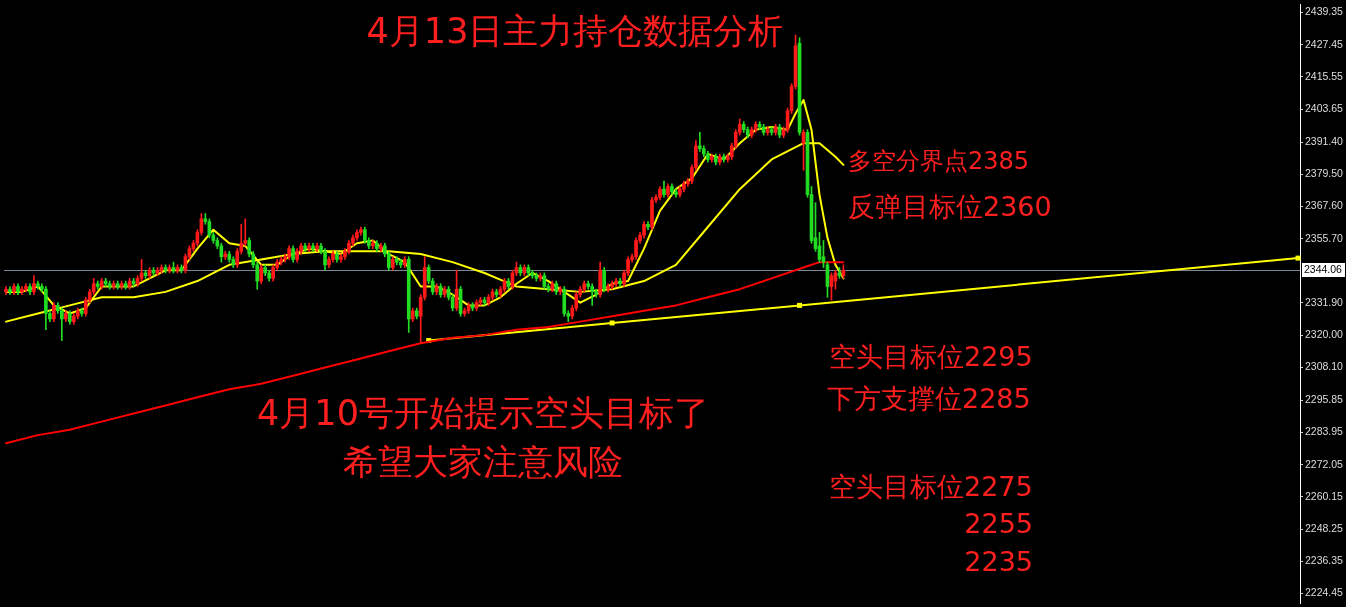 The image size is (1346, 607). I want to click on y-tick-label: 2415.55, so click(1324, 75).